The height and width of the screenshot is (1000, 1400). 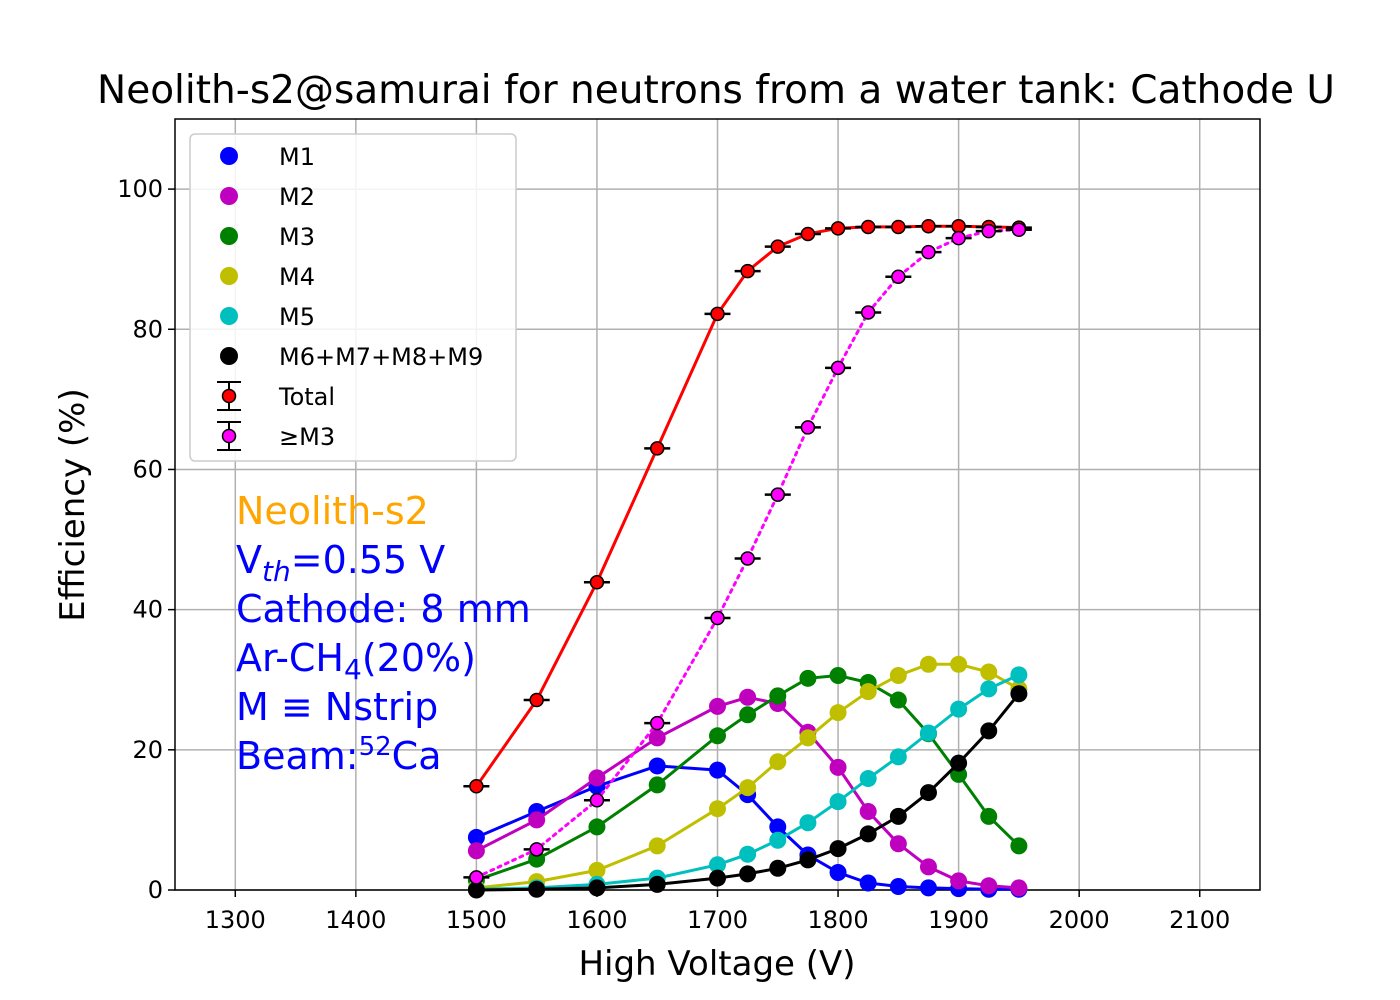 What do you see at coordinates (340, 563) in the screenshot?
I see `annotation-threshold: Vth=0.55 V` at bounding box center [340, 563].